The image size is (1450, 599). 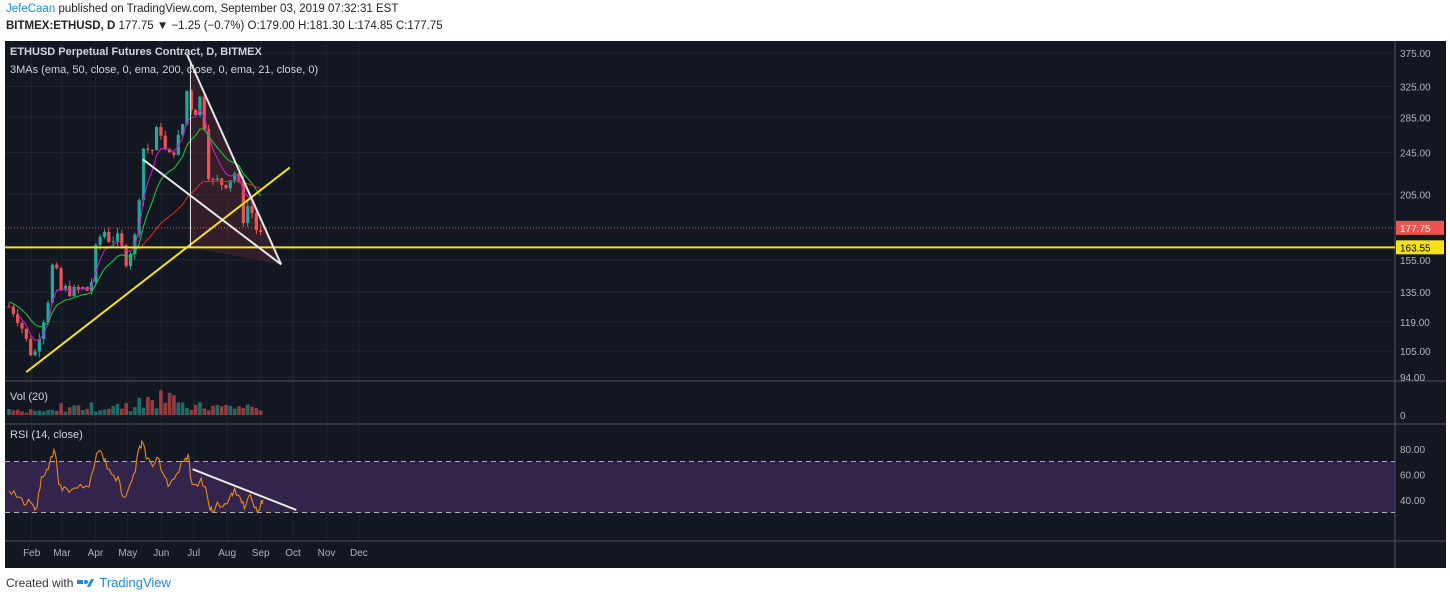 I want to click on rsi-title: RSI (14, close), so click(x=46, y=435).